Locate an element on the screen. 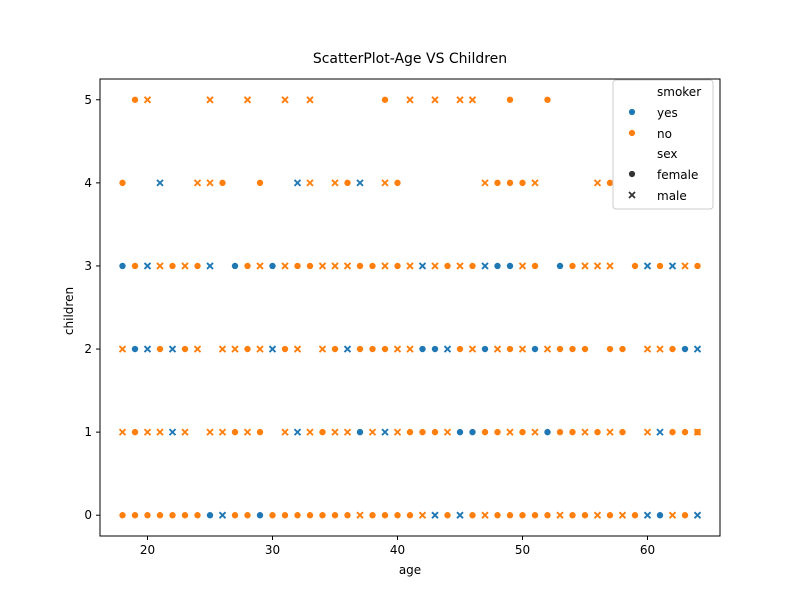 The image size is (800, 600). chart-title: ScatterPlot-Age VS Children is located at coordinates (410, 59).